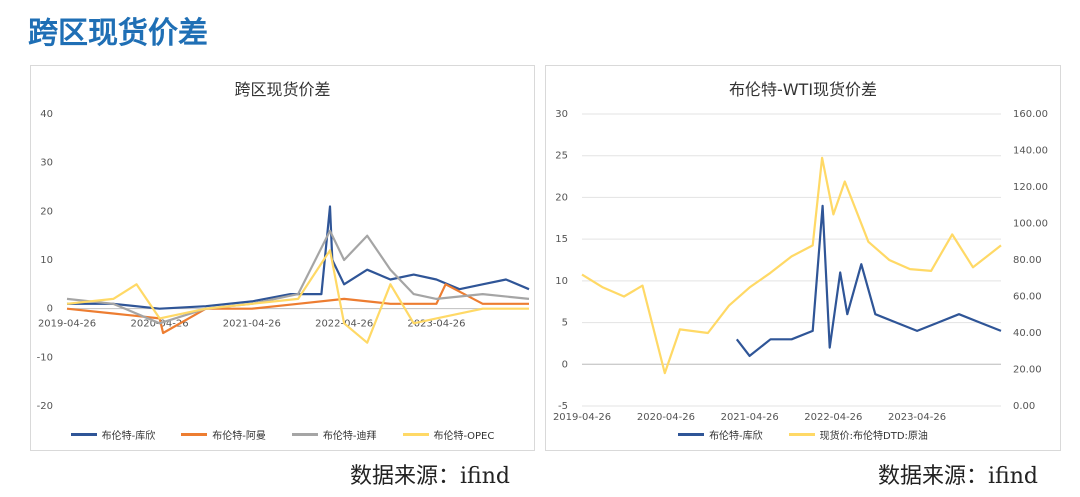 This screenshot has width=1080, height=497. Describe the element at coordinates (1024, 406) in the screenshot. I see `y2-tick-label: 0.00` at that location.